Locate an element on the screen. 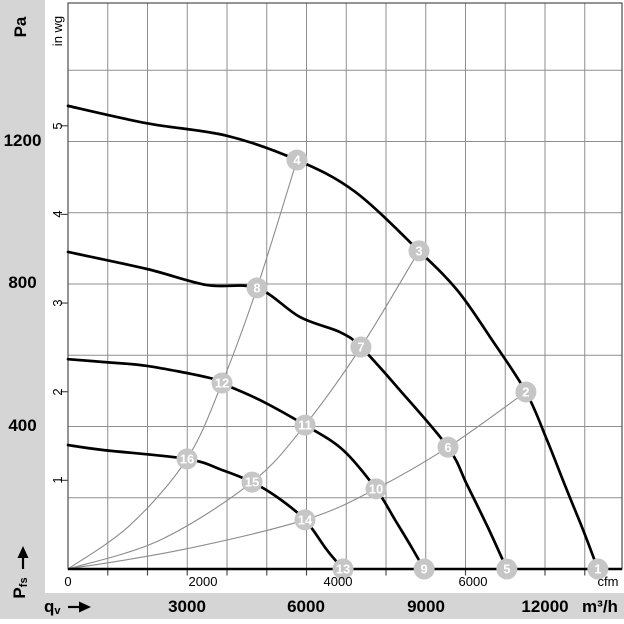 This screenshot has height=624, width=624. inwg-tick-label: 2 is located at coordinates (57, 392).